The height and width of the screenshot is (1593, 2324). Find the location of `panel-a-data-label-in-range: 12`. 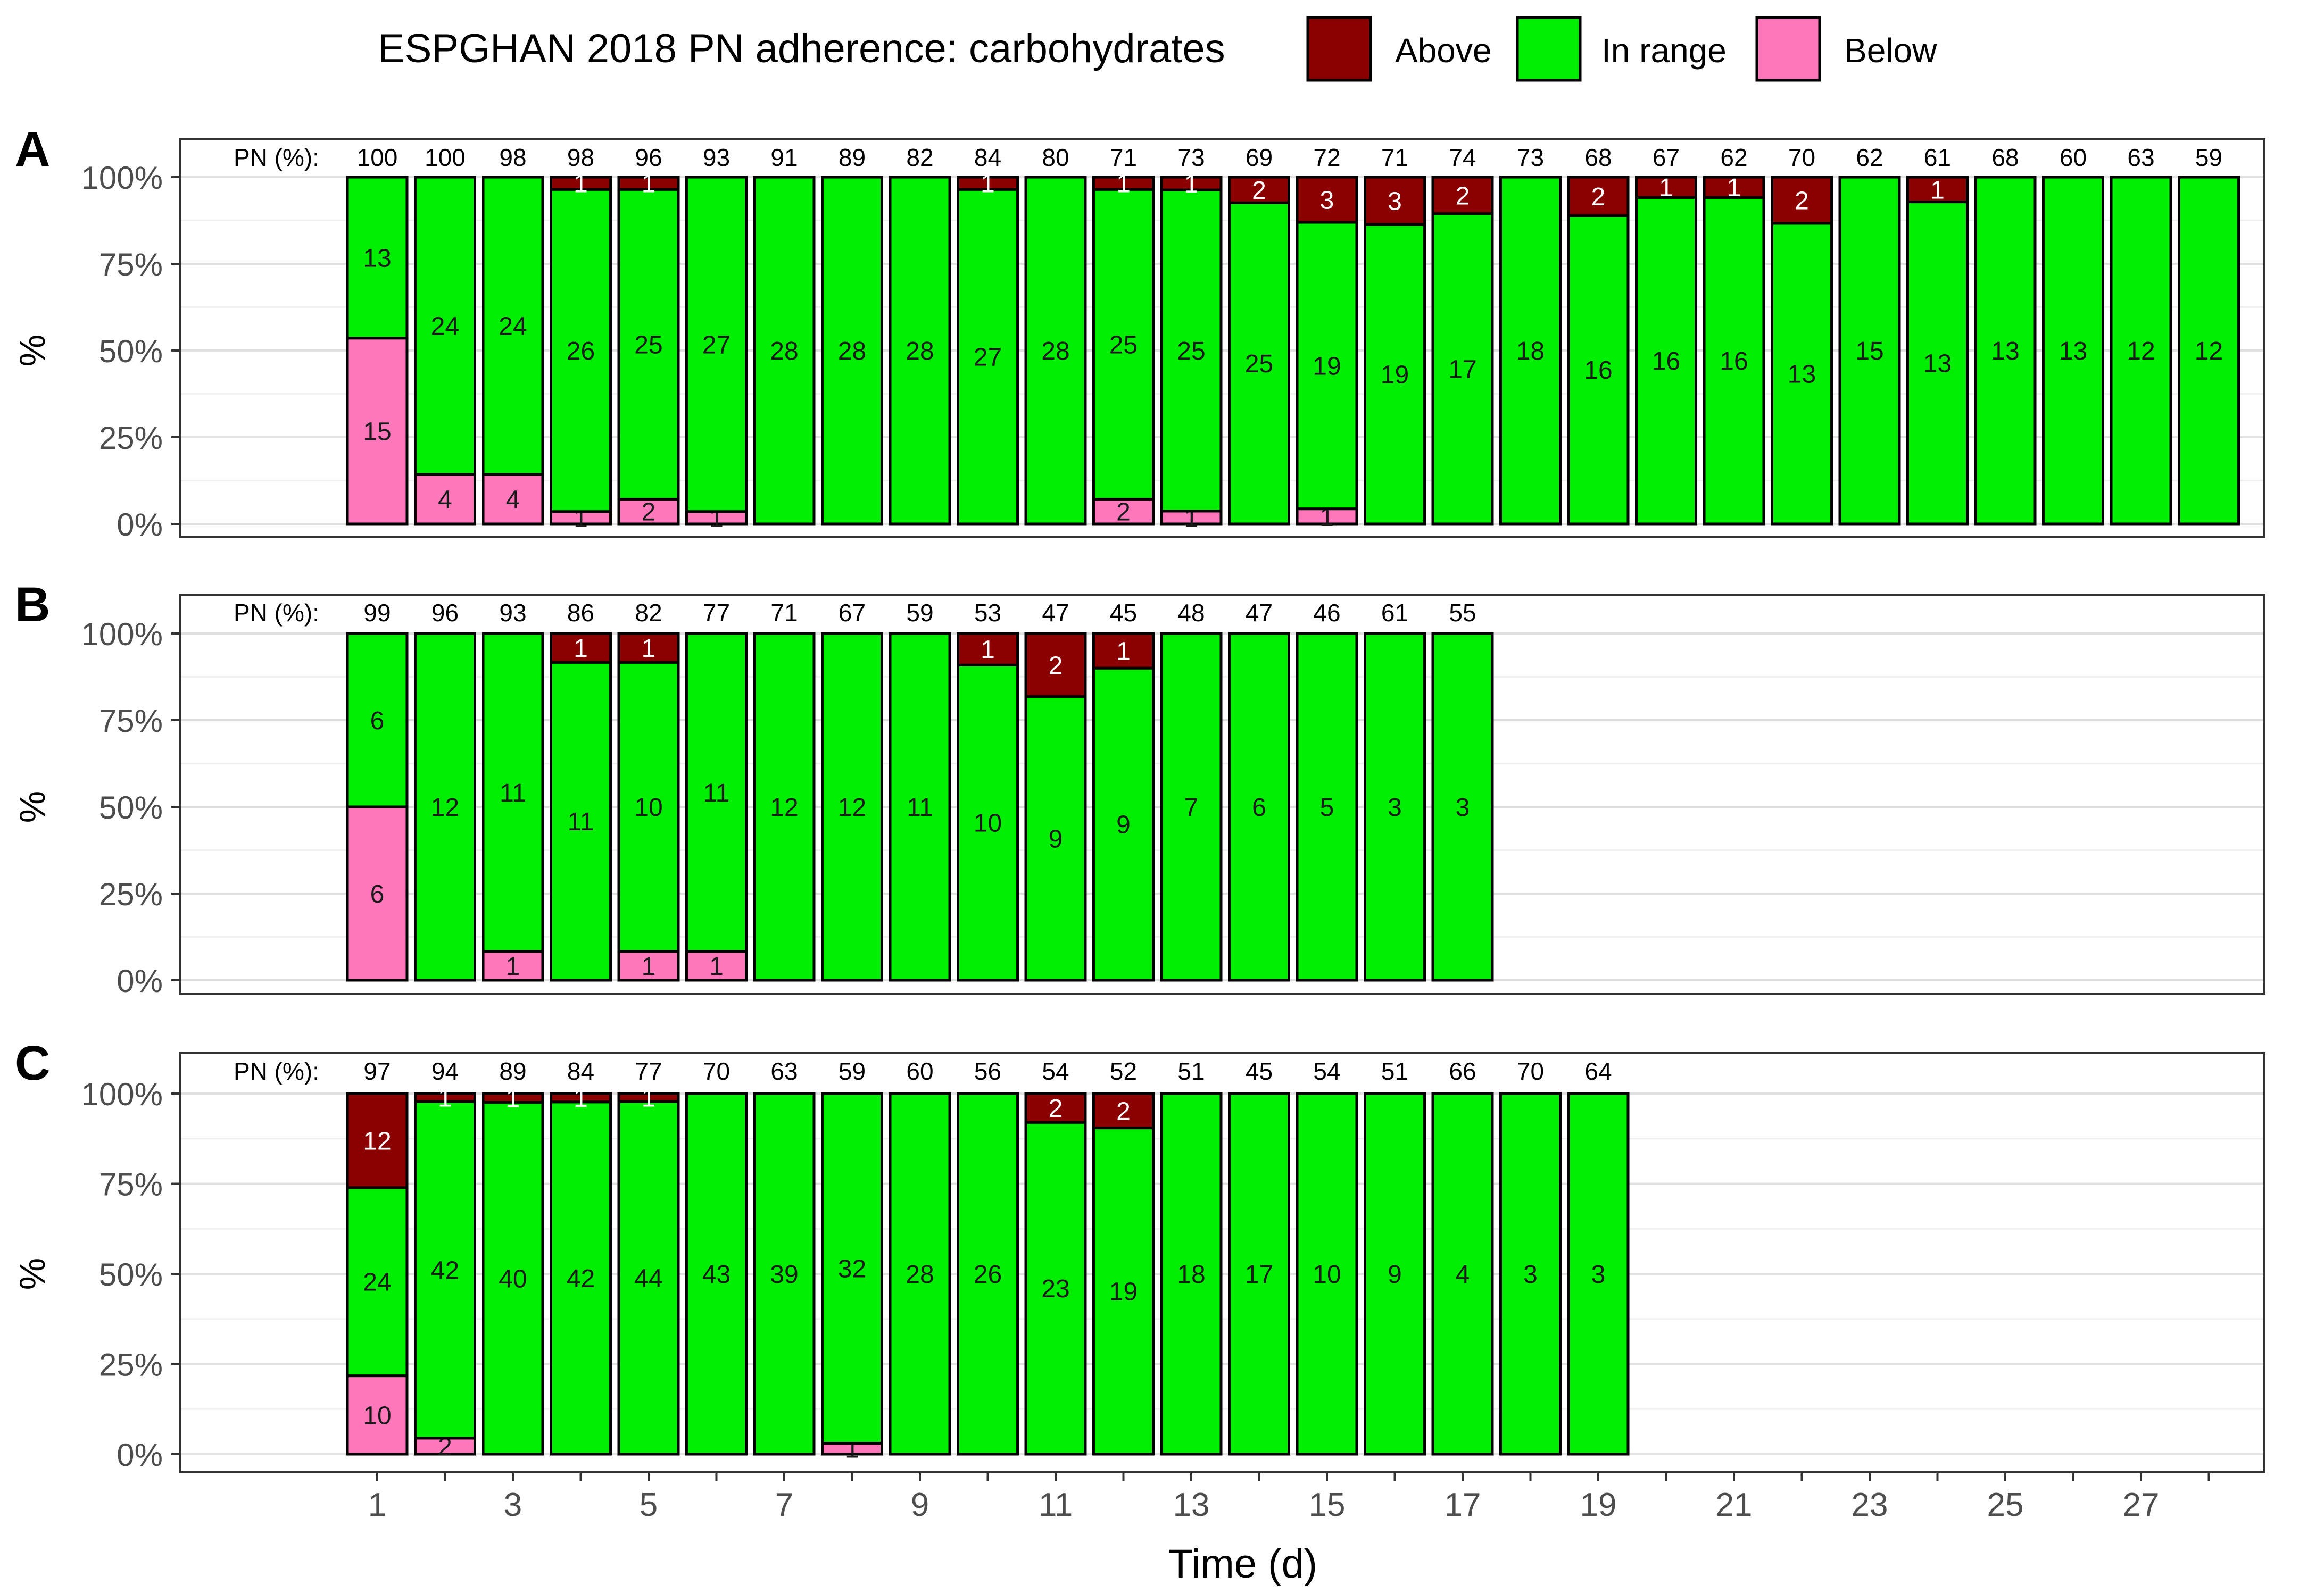

panel-a-data-label-in-range: 12 is located at coordinates (2141, 351).